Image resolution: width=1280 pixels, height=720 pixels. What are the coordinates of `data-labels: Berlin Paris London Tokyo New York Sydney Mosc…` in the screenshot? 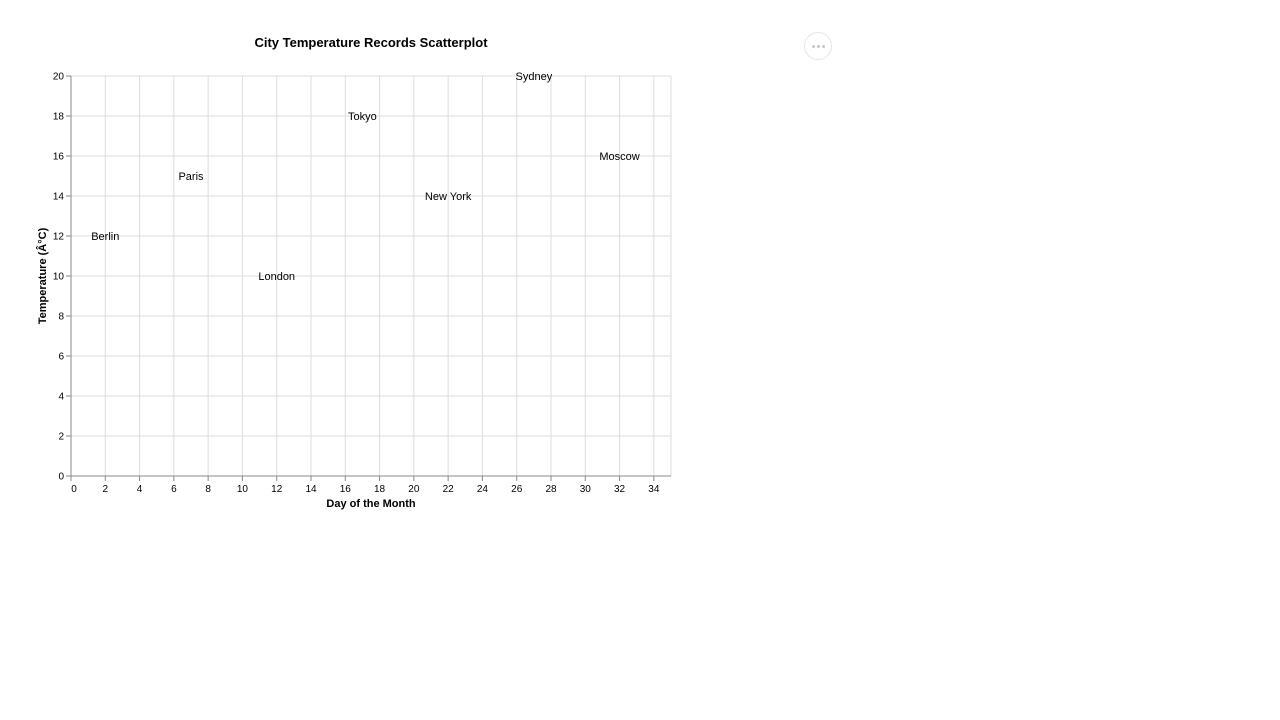 It's located at (365, 177).